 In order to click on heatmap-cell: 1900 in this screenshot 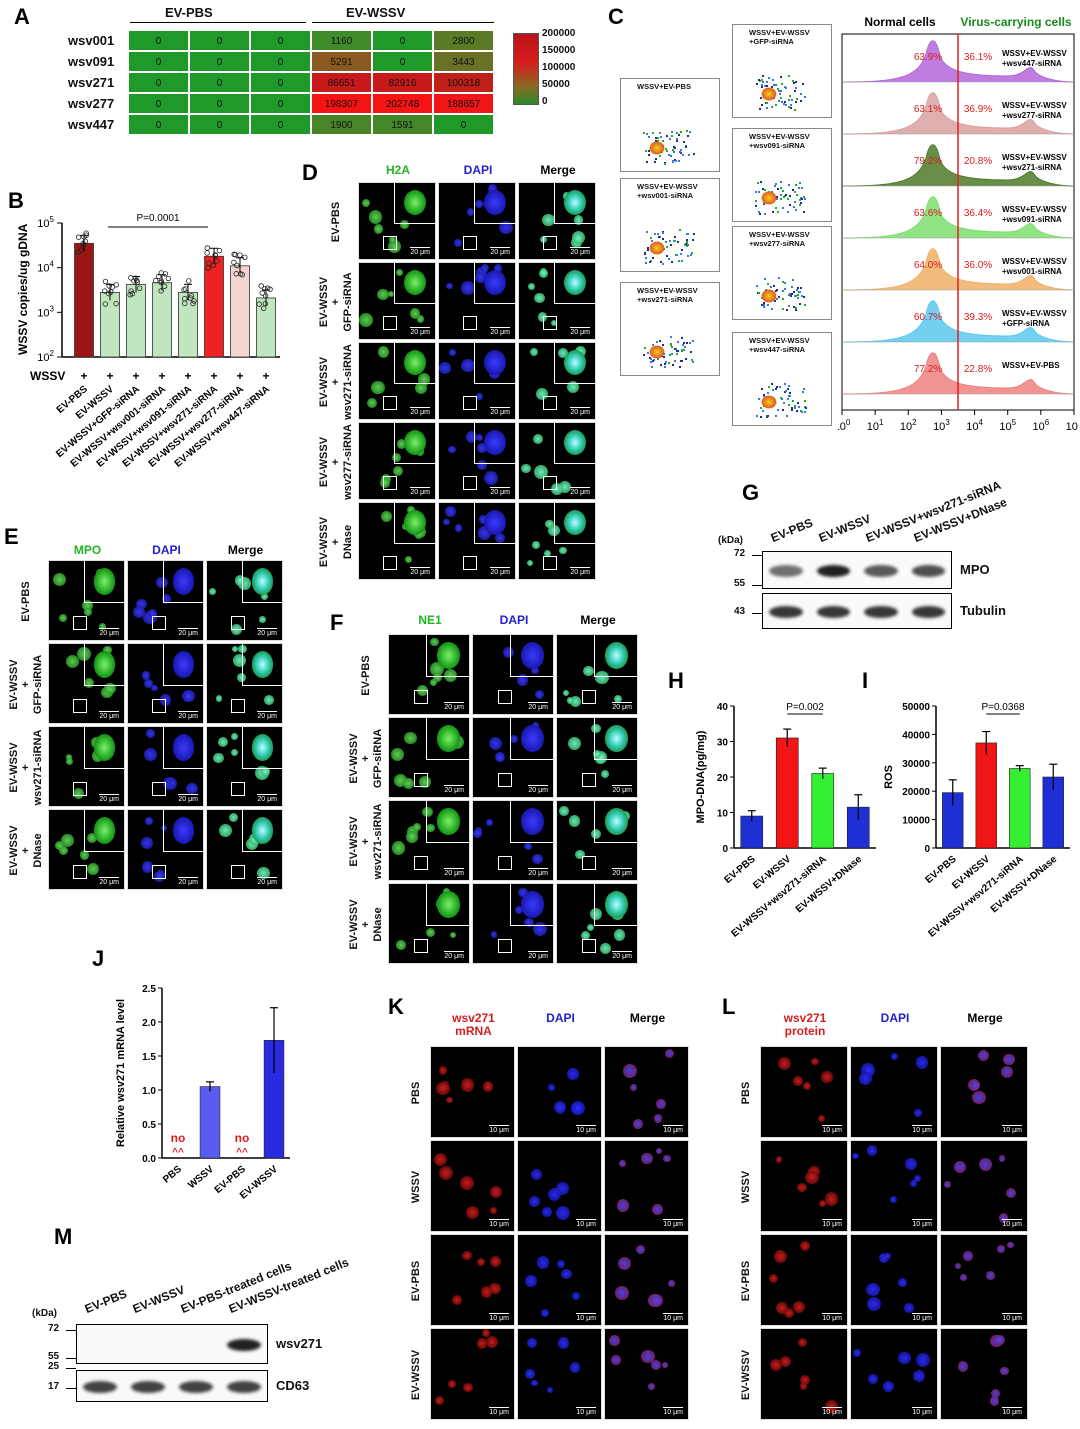, I will do `click(341, 124)`.